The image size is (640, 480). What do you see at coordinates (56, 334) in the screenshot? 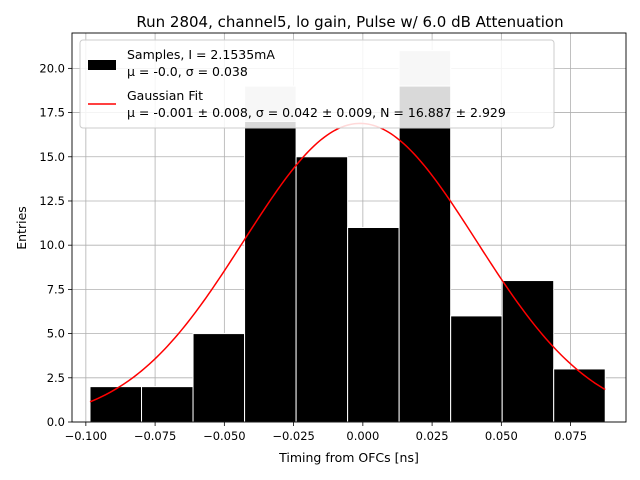
I see `y-tick-label: 5.0` at bounding box center [56, 334].